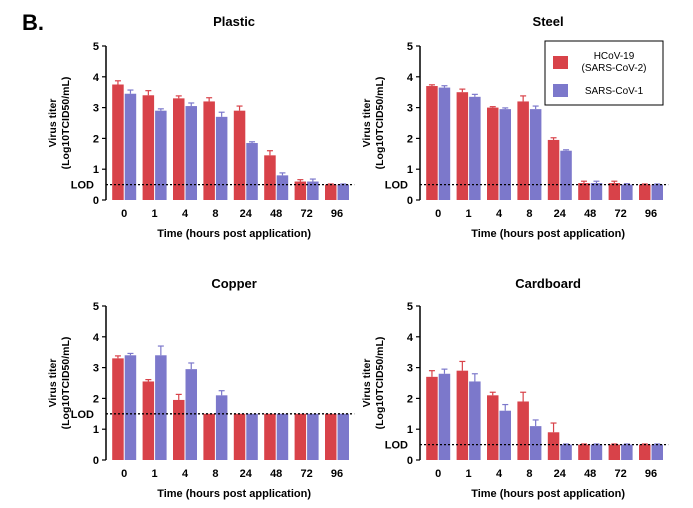 The image size is (693, 508). What do you see at coordinates (614, 91) in the screenshot?
I see `legend-label-sarscov1: SARS-CoV-1` at bounding box center [614, 91].